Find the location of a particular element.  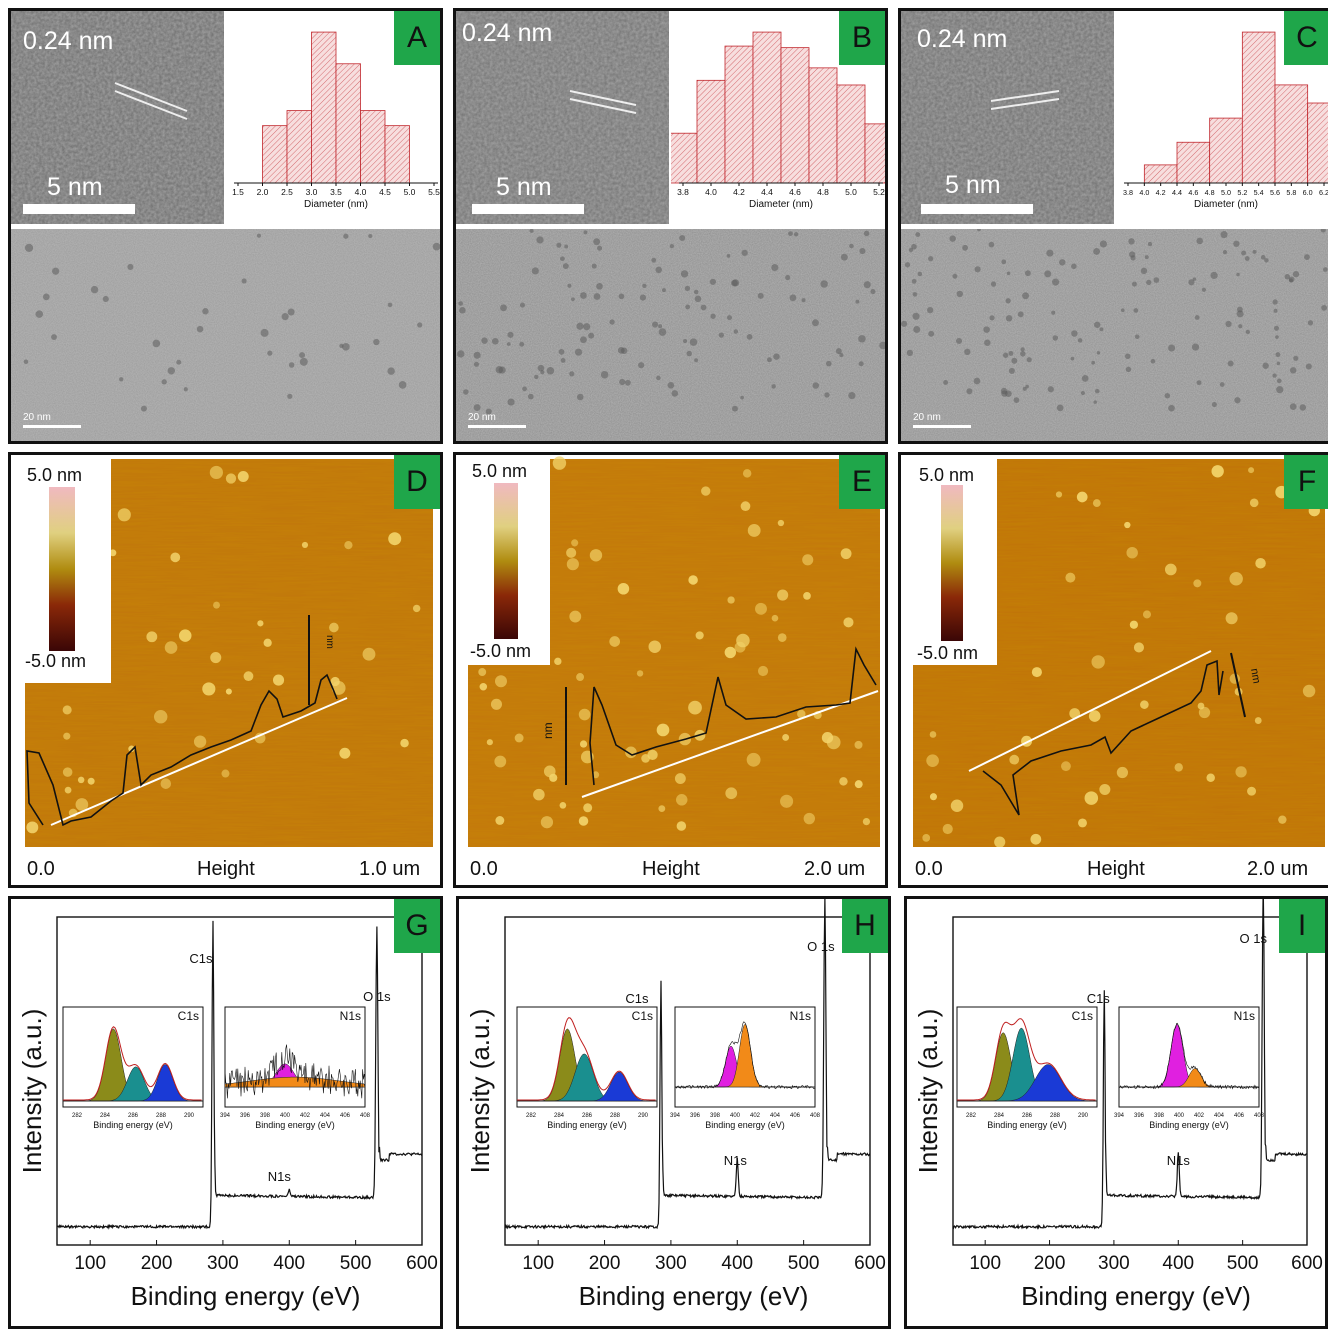

panel-label: G is located at coordinates (417, 926).